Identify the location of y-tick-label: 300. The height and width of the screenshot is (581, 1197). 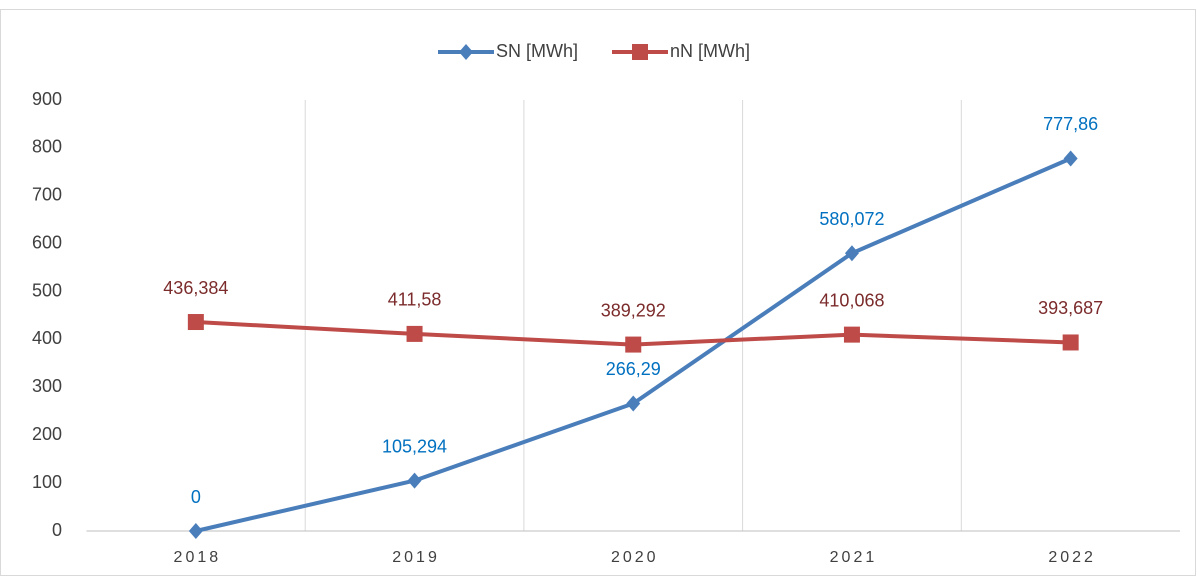
(47, 386).